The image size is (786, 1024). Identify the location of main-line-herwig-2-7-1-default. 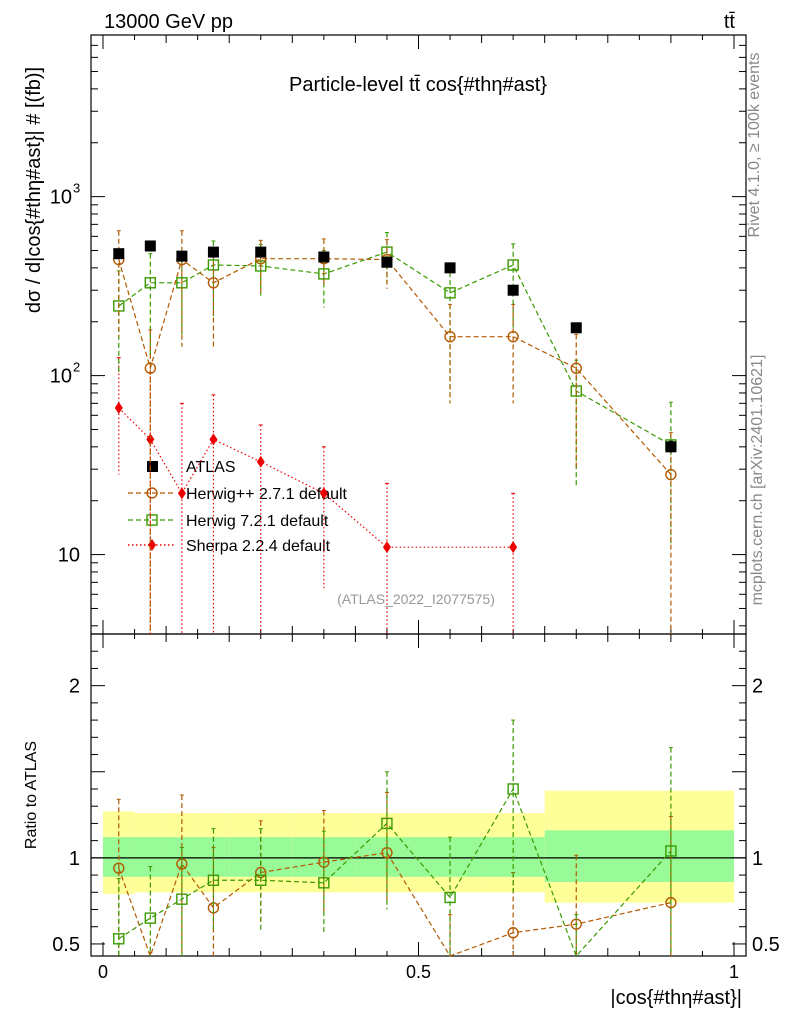
(395, 366).